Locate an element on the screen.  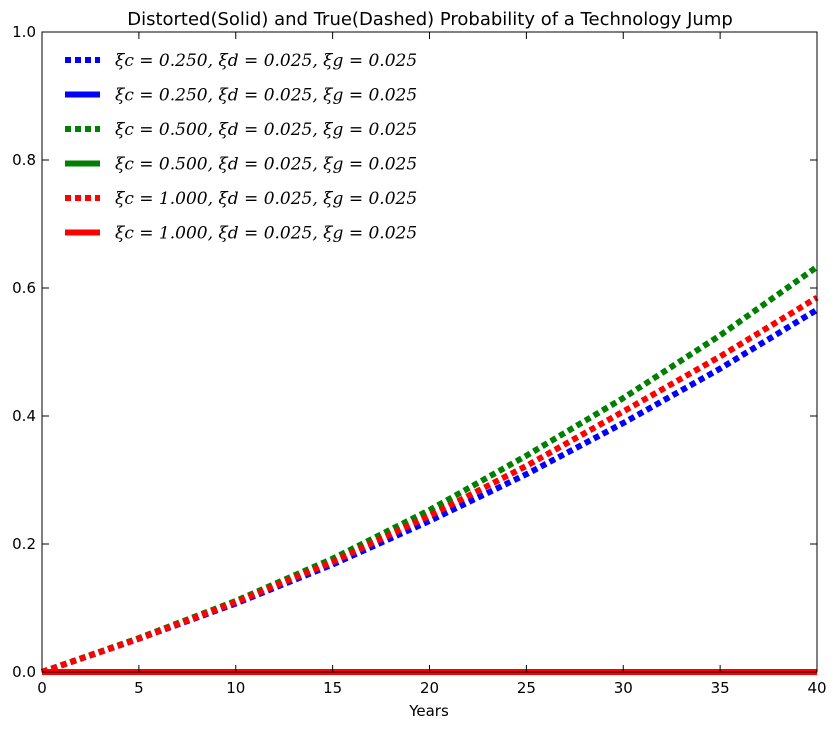
y-tick-label-0.8: 0.8 is located at coordinates (24, 160).